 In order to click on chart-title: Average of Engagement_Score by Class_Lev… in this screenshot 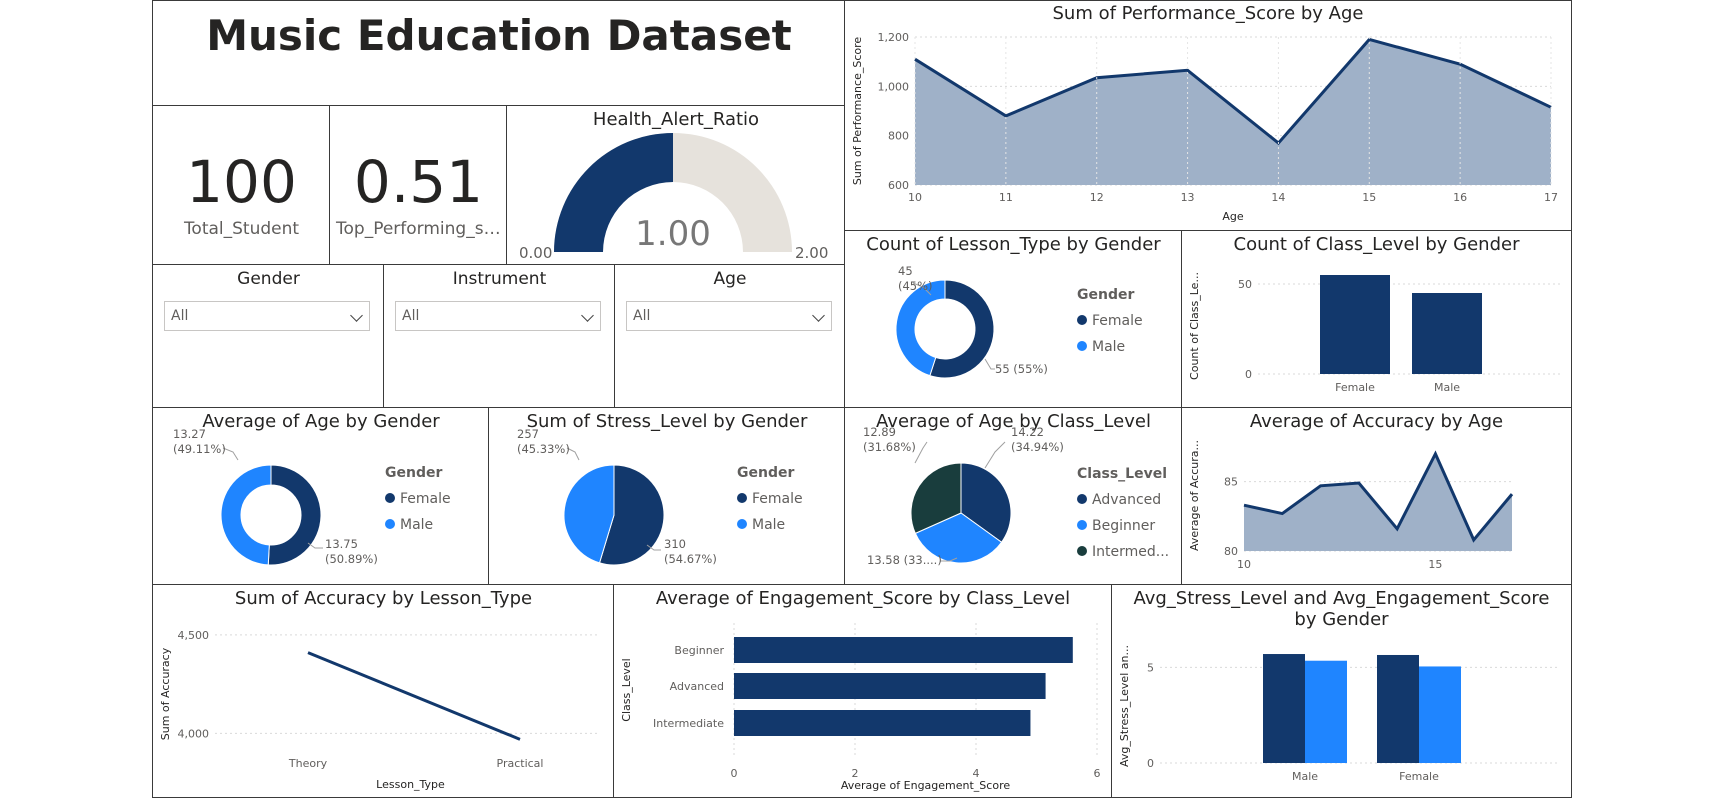, I will do `click(863, 598)`.